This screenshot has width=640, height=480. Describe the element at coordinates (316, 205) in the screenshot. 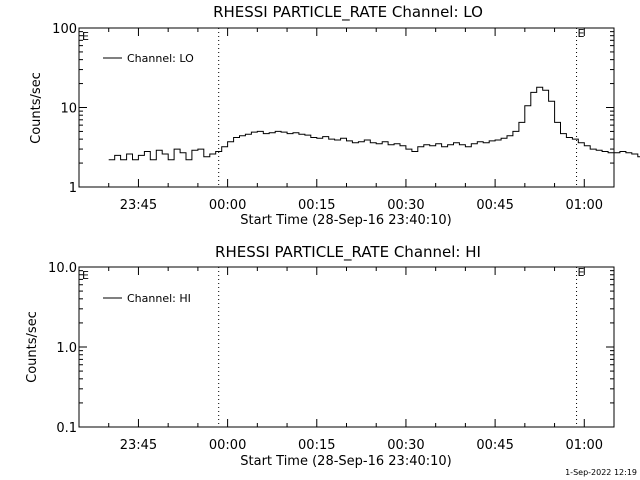

I see `x-tick-label-lo: 00:15` at that location.